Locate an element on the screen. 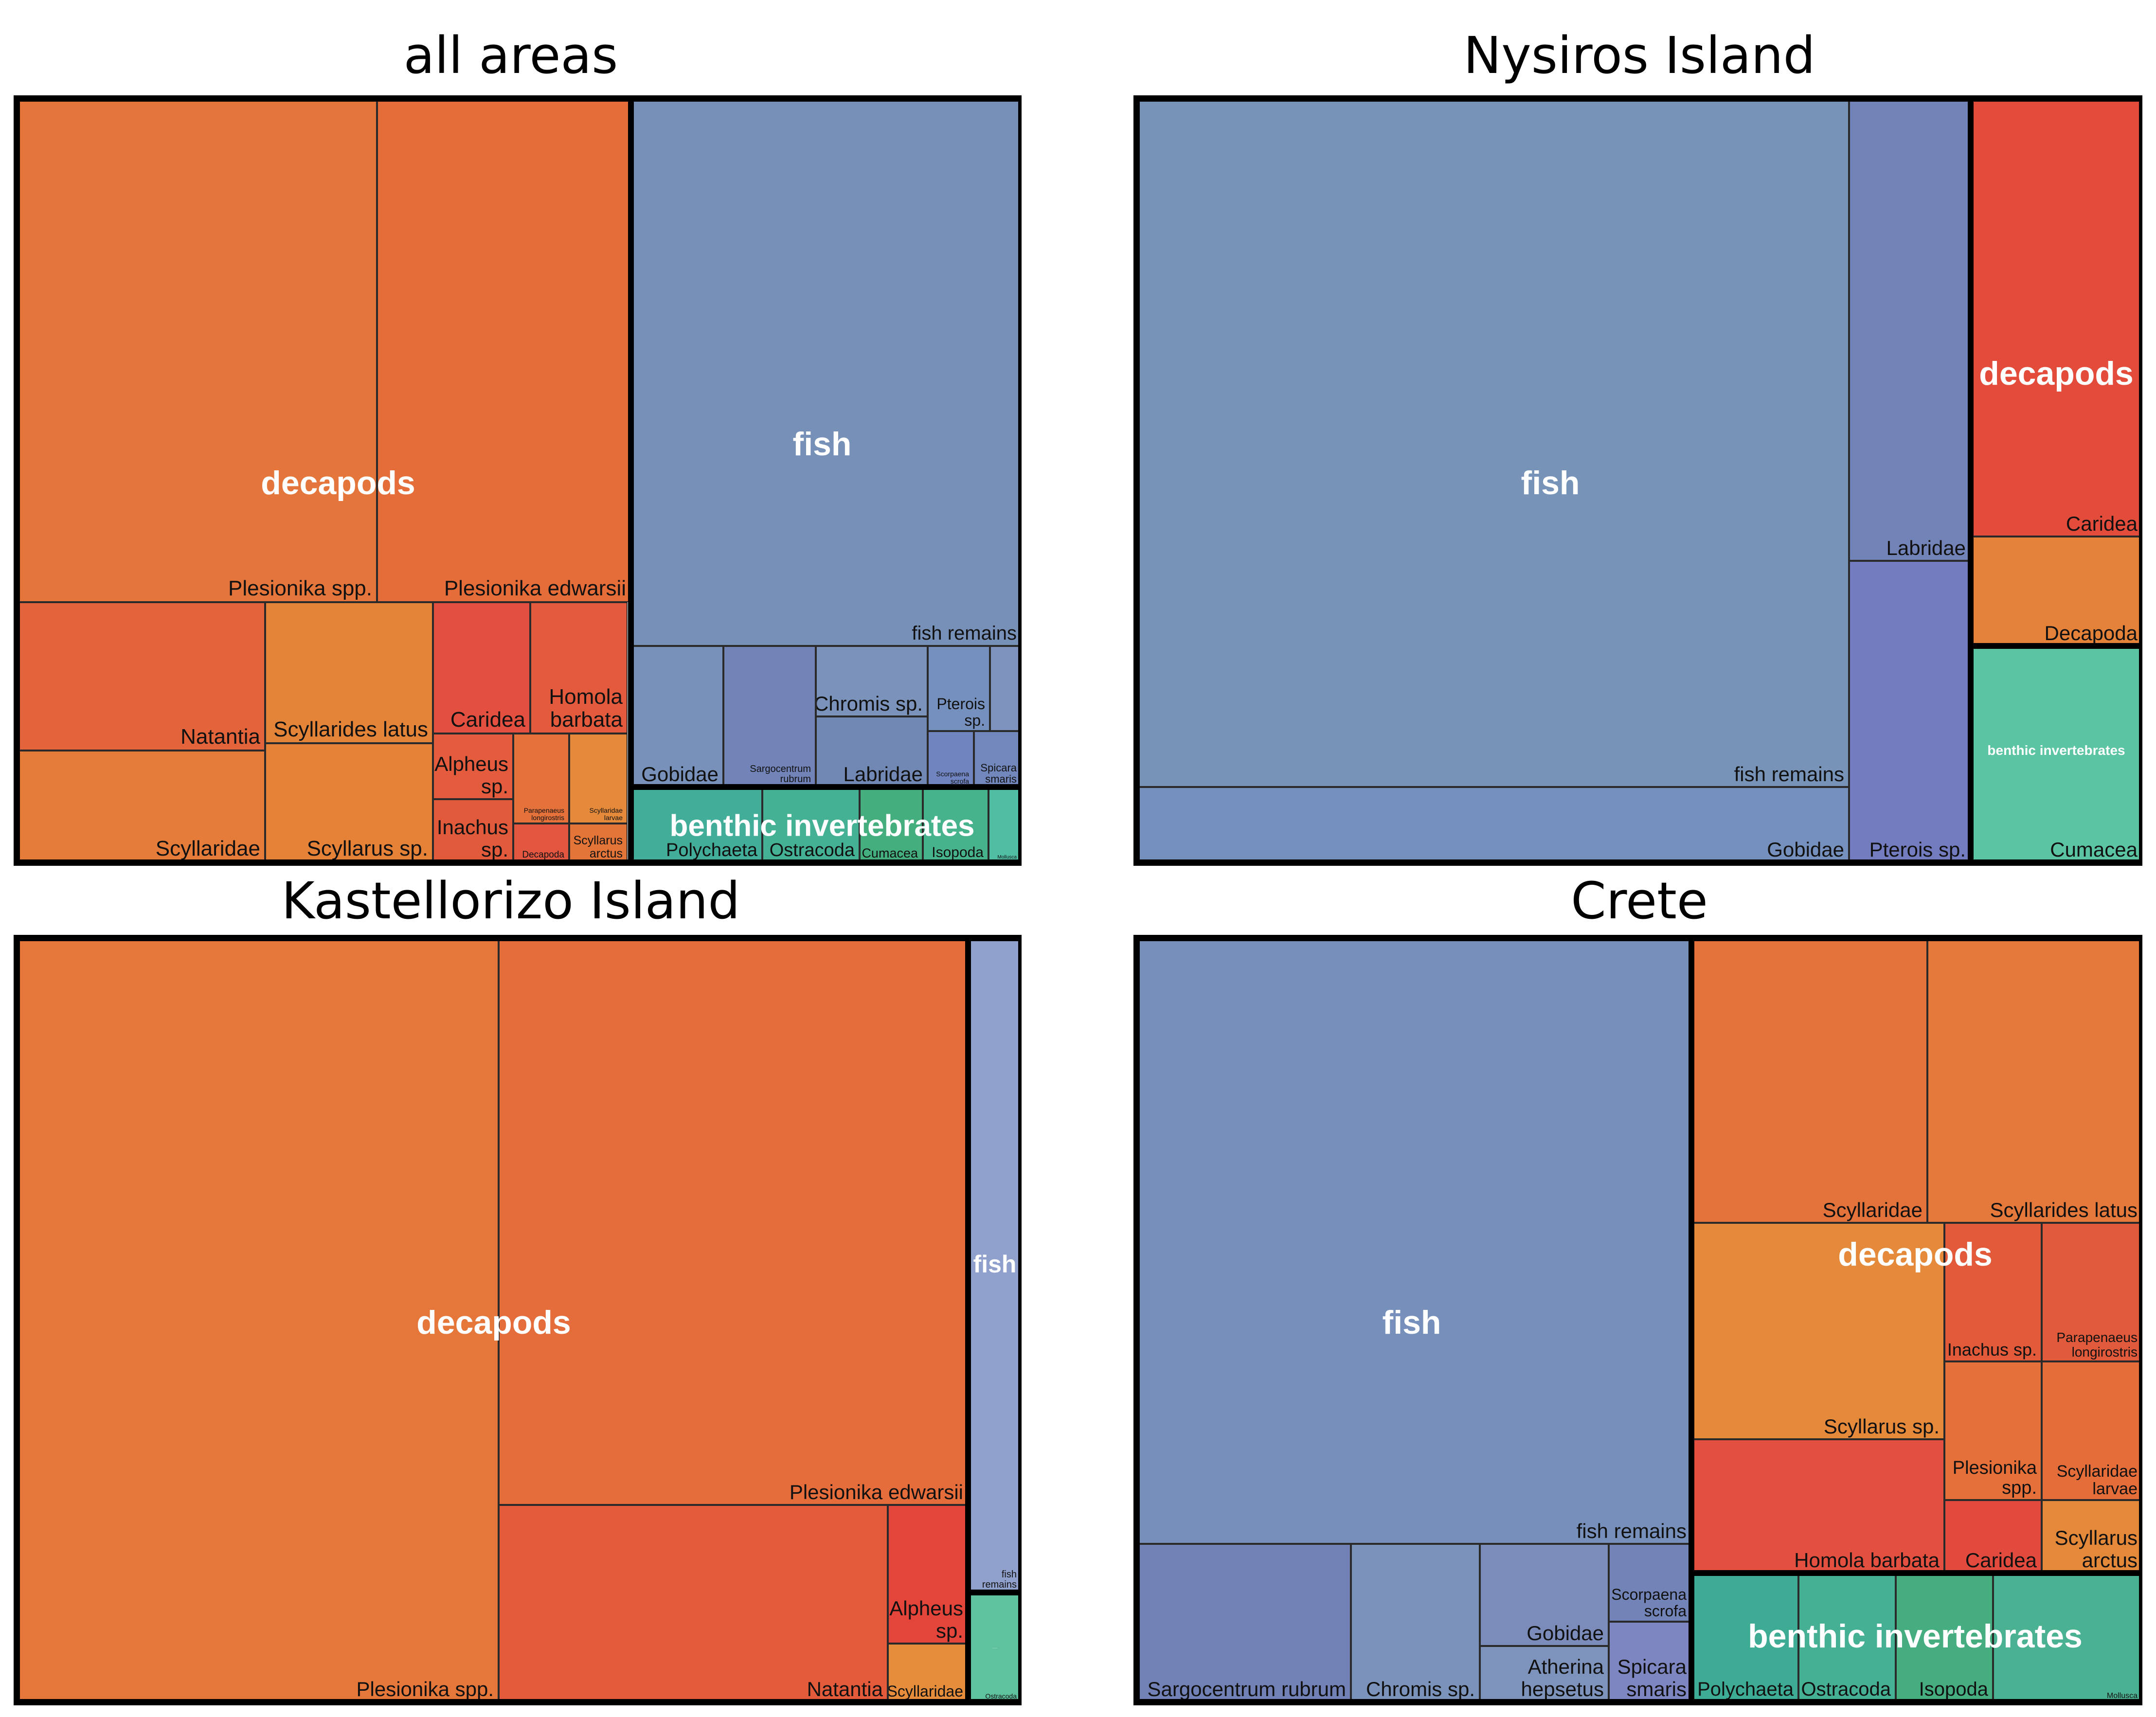 The image size is (2156, 1717). treemap-cell-cumacea: Cumacea is located at coordinates (891, 824).